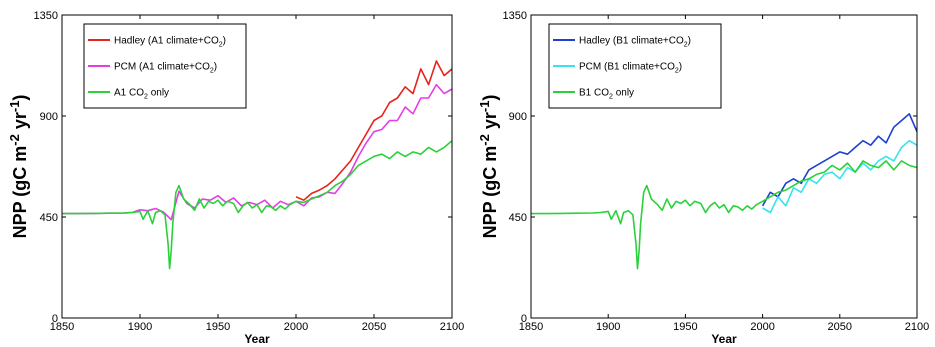 The height and width of the screenshot is (347, 935). I want to click on legend-entry: B1 CO2 only, so click(606, 94).